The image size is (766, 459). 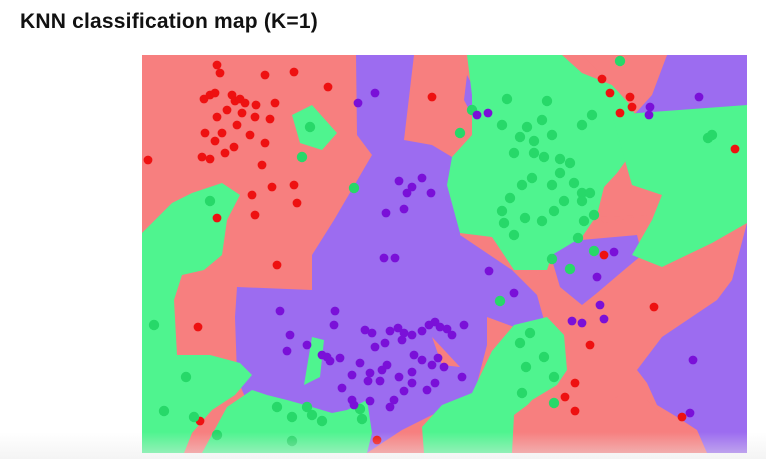 I want to click on region-green-far-right, so click(x=679, y=186).